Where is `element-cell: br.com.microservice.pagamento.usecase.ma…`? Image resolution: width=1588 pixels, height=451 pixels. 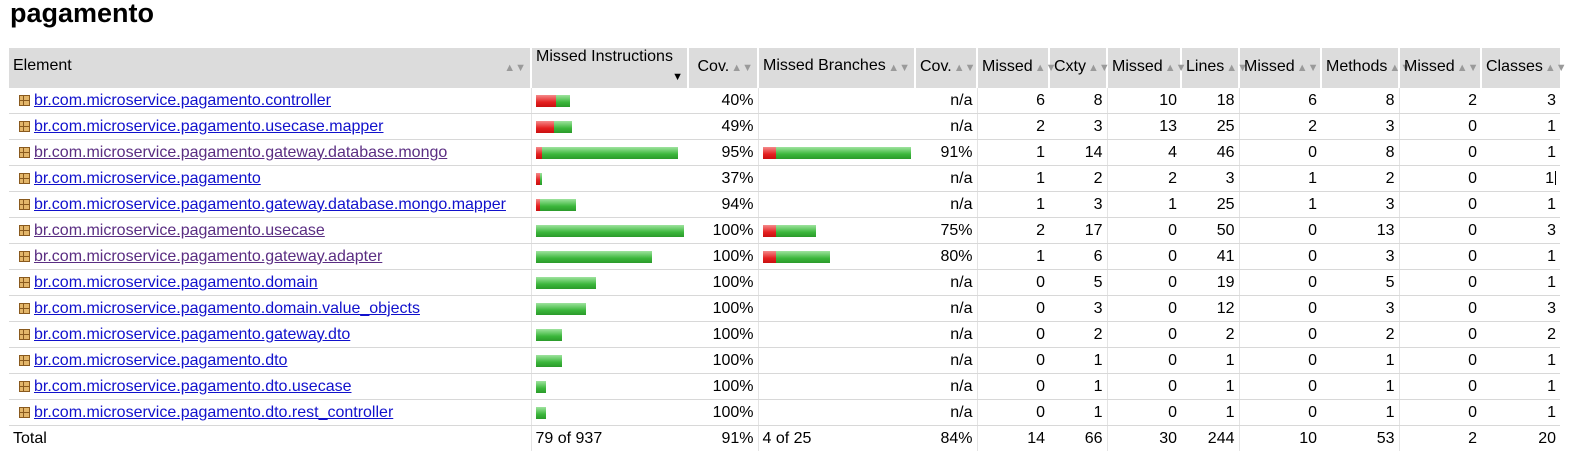
element-cell: br.com.microservice.pagamento.usecase.ma… is located at coordinates (270, 127).